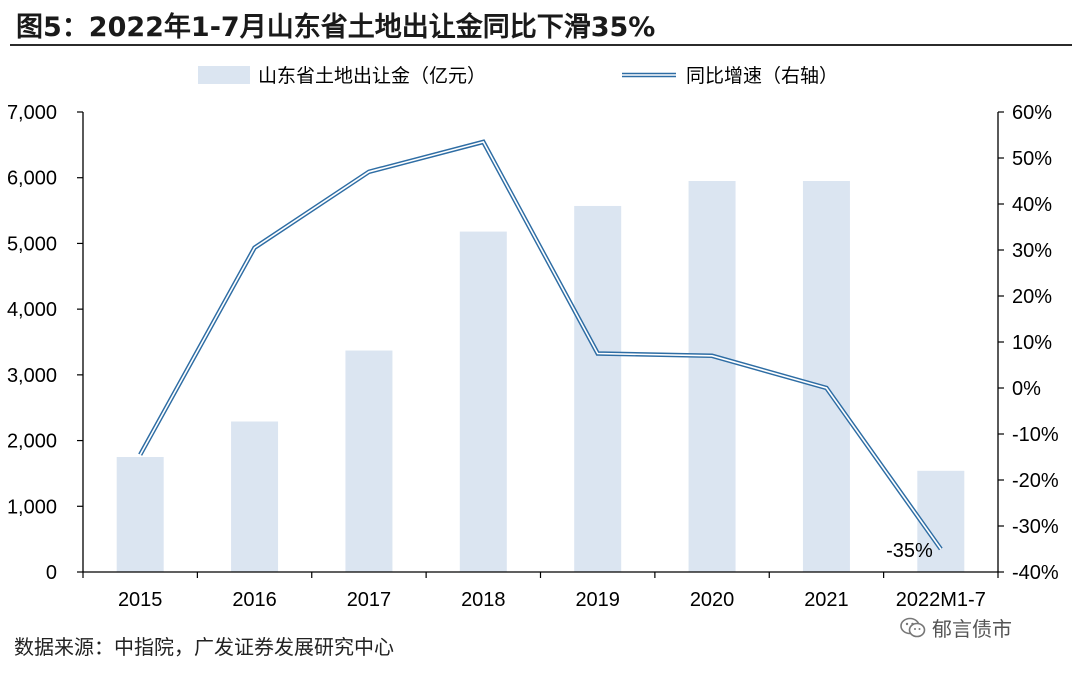  Describe the element at coordinates (1035, 527) in the screenshot. I see `y-right-tick-label: -30%` at that location.